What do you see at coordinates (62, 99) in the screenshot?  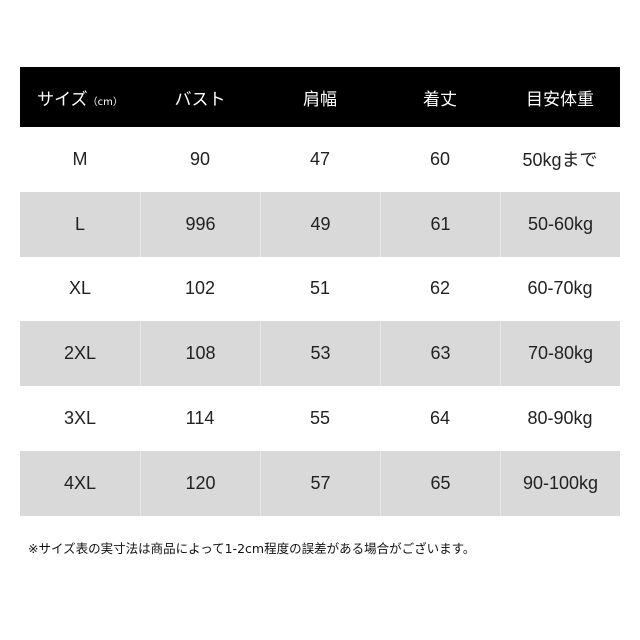 I see `header-size-label: サイズ` at bounding box center [62, 99].